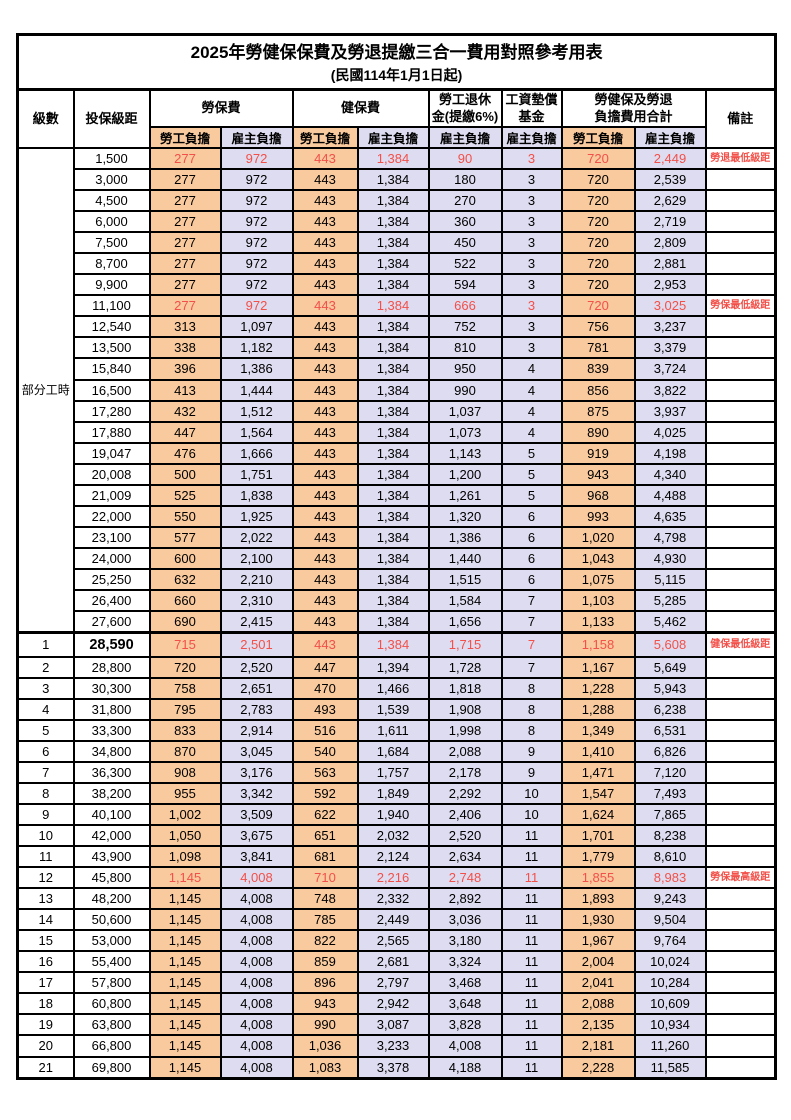 The width and height of the screenshot is (791, 1120). What do you see at coordinates (531, 600) in the screenshot?
I see `cell-value: 7` at bounding box center [531, 600].